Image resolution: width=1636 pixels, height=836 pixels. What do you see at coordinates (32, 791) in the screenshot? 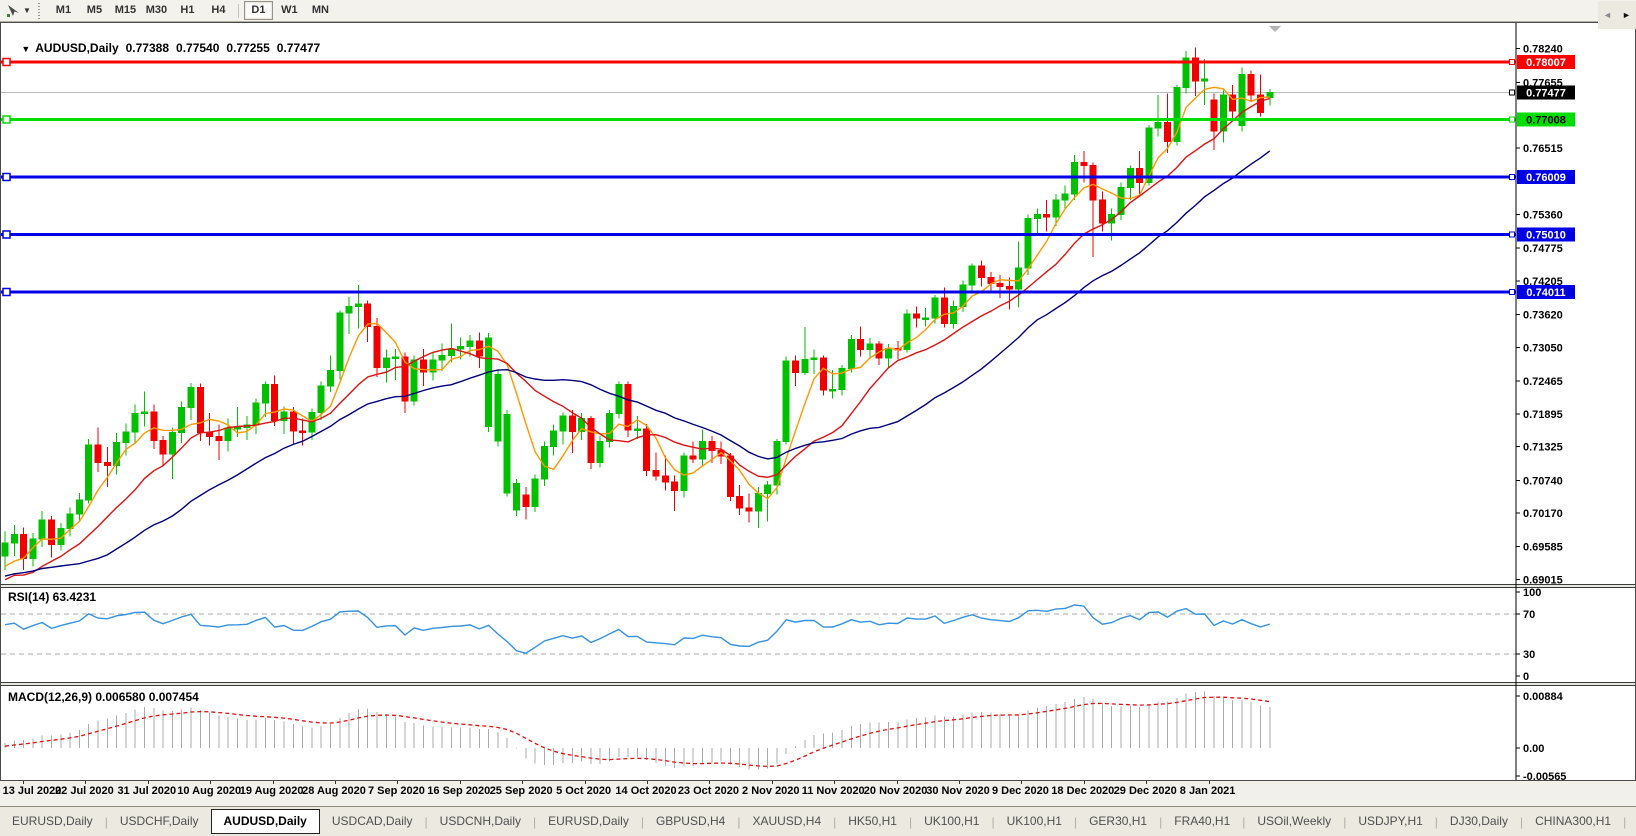
I see `date-label: 13 Jul 2020` at bounding box center [32, 791].